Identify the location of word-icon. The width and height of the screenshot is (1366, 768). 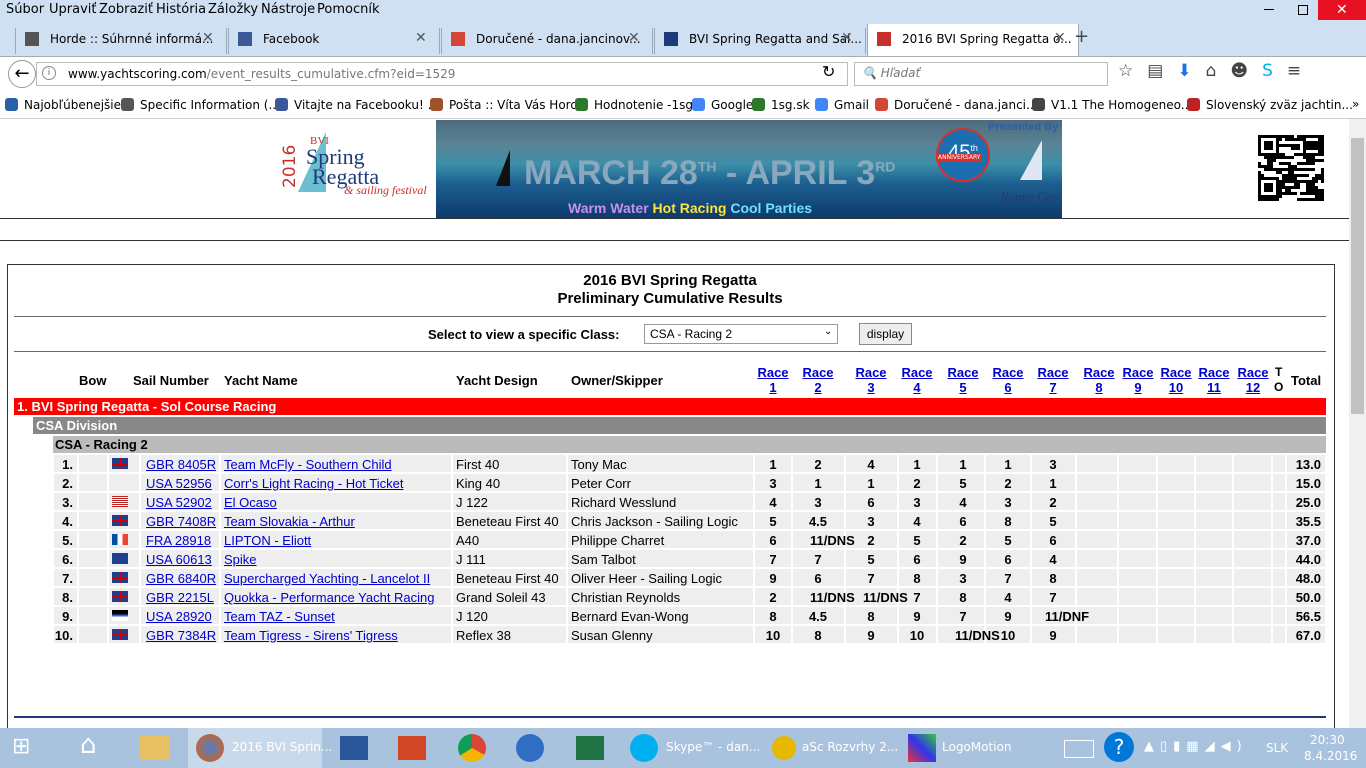
(354, 748).